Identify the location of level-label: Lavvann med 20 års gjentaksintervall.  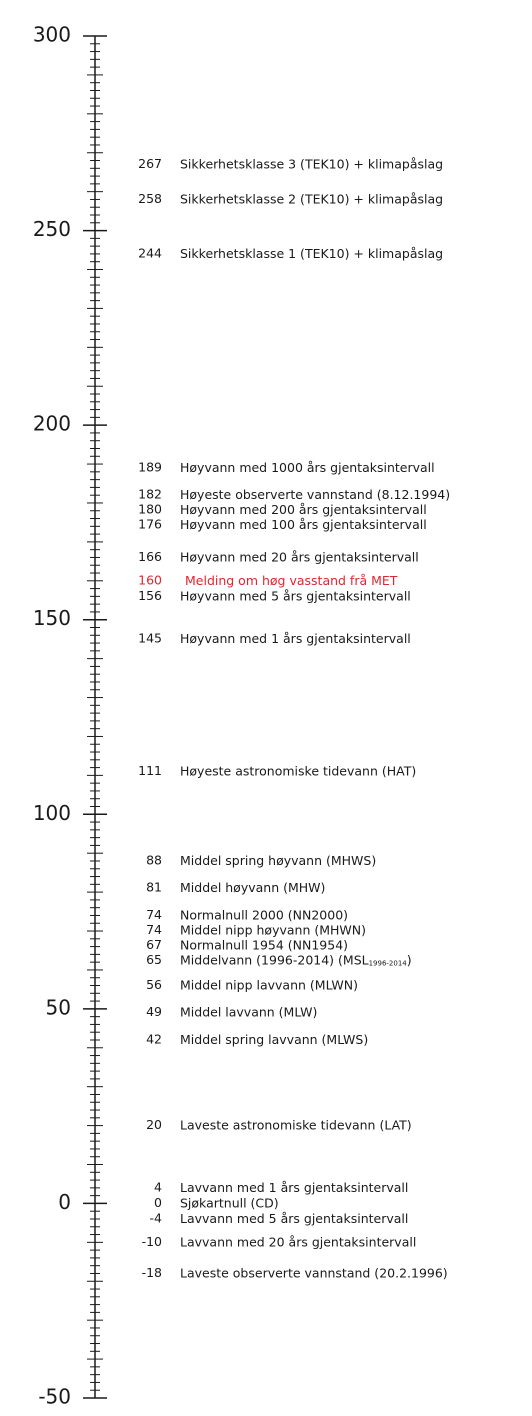
(298, 1241).